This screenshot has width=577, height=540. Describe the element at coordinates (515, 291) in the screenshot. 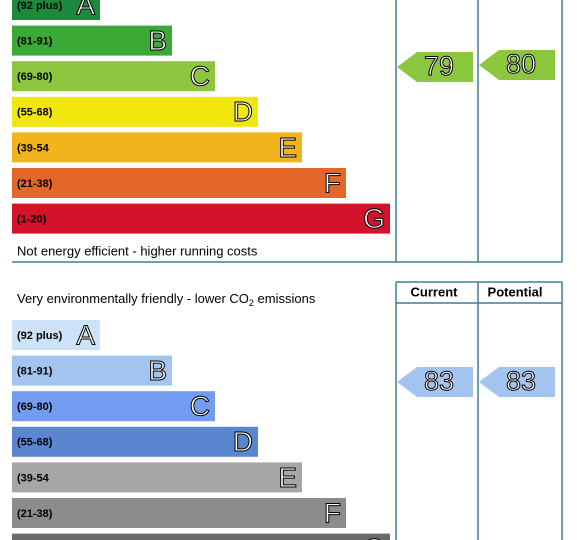

I see `column-header: Potential` at that location.